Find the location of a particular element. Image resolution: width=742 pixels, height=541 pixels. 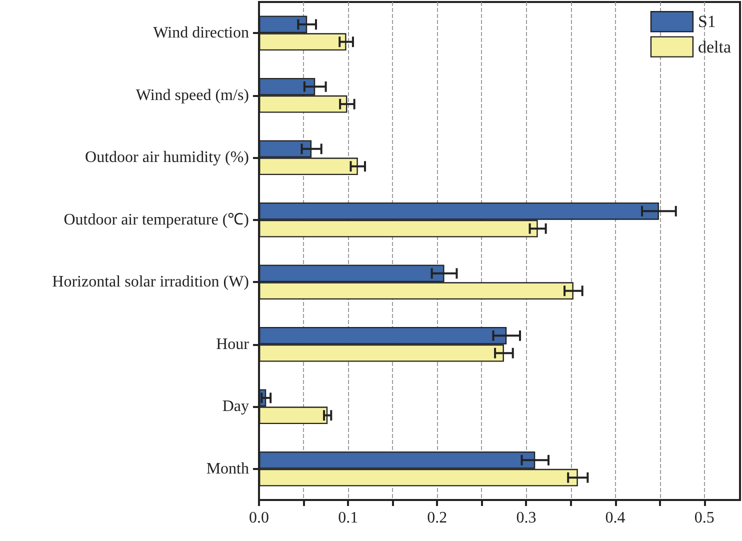

x-tick-label: 0.4 is located at coordinates (615, 518).